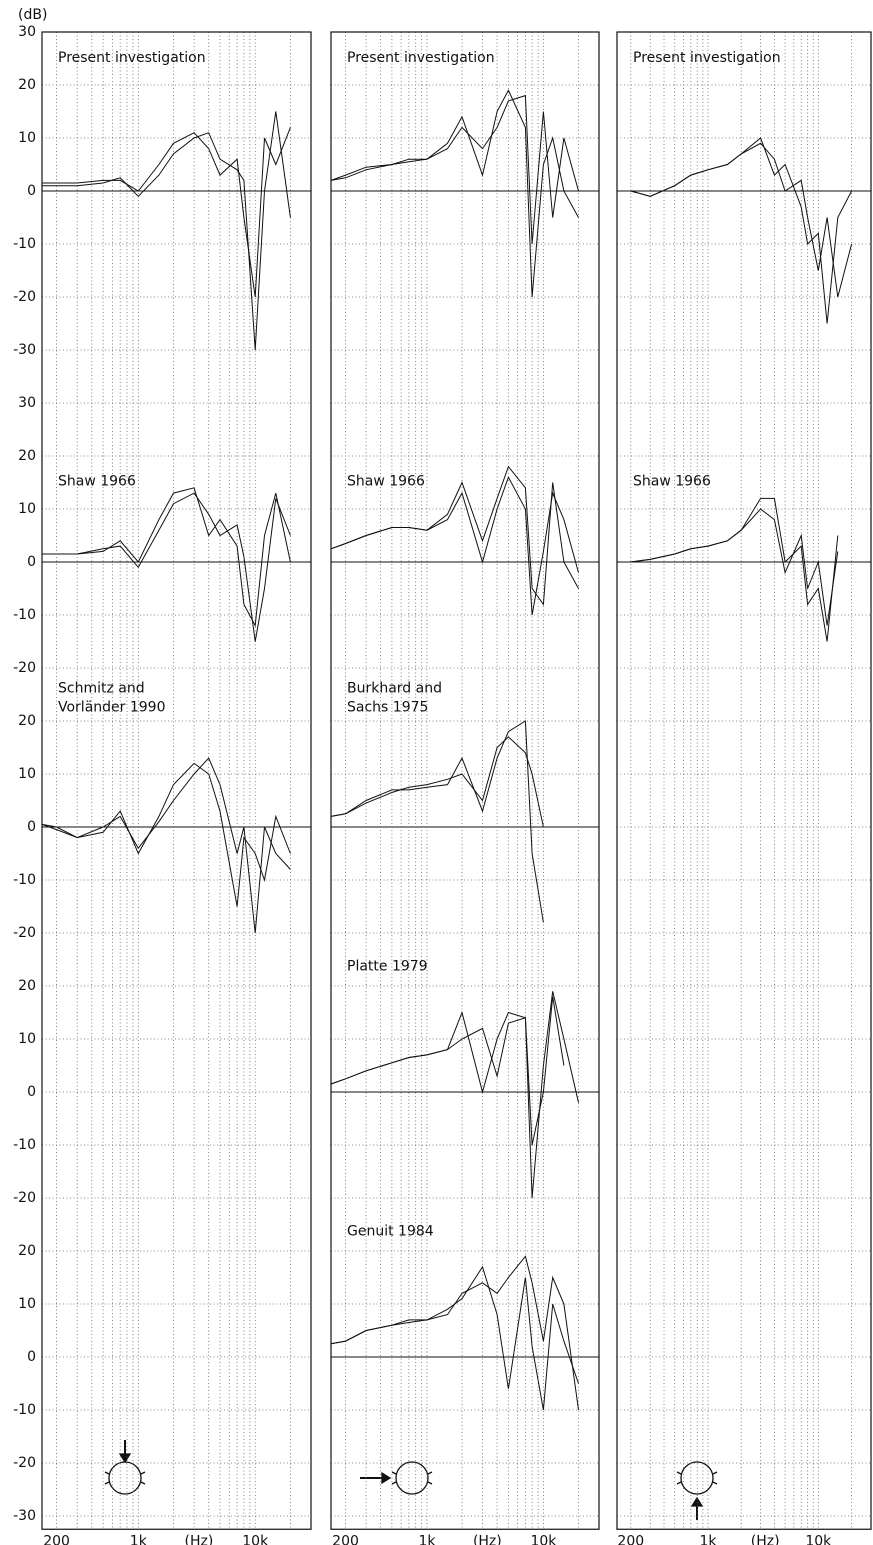  What do you see at coordinates (387, 708) in the screenshot?
I see `panel-title: Sachs 1975` at bounding box center [387, 708].